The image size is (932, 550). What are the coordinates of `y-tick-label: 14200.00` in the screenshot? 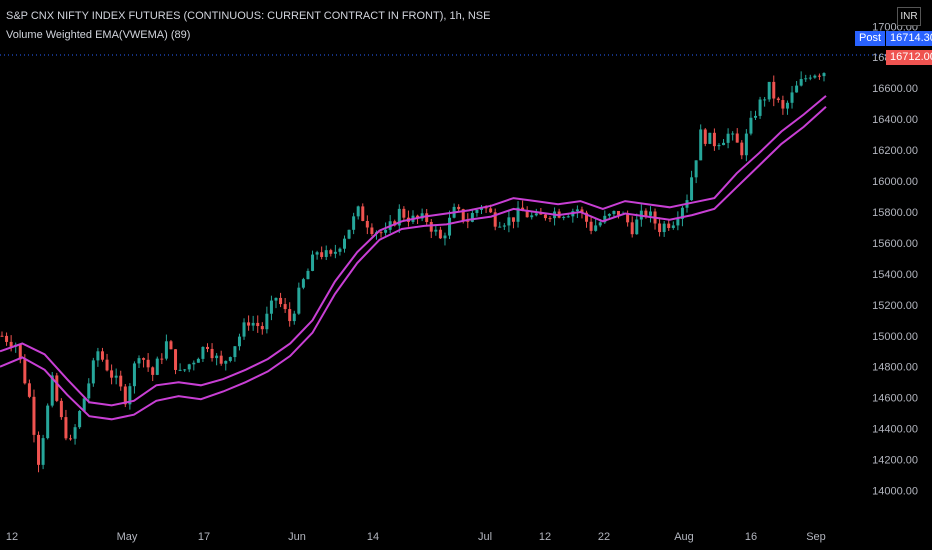 It's located at (895, 461).